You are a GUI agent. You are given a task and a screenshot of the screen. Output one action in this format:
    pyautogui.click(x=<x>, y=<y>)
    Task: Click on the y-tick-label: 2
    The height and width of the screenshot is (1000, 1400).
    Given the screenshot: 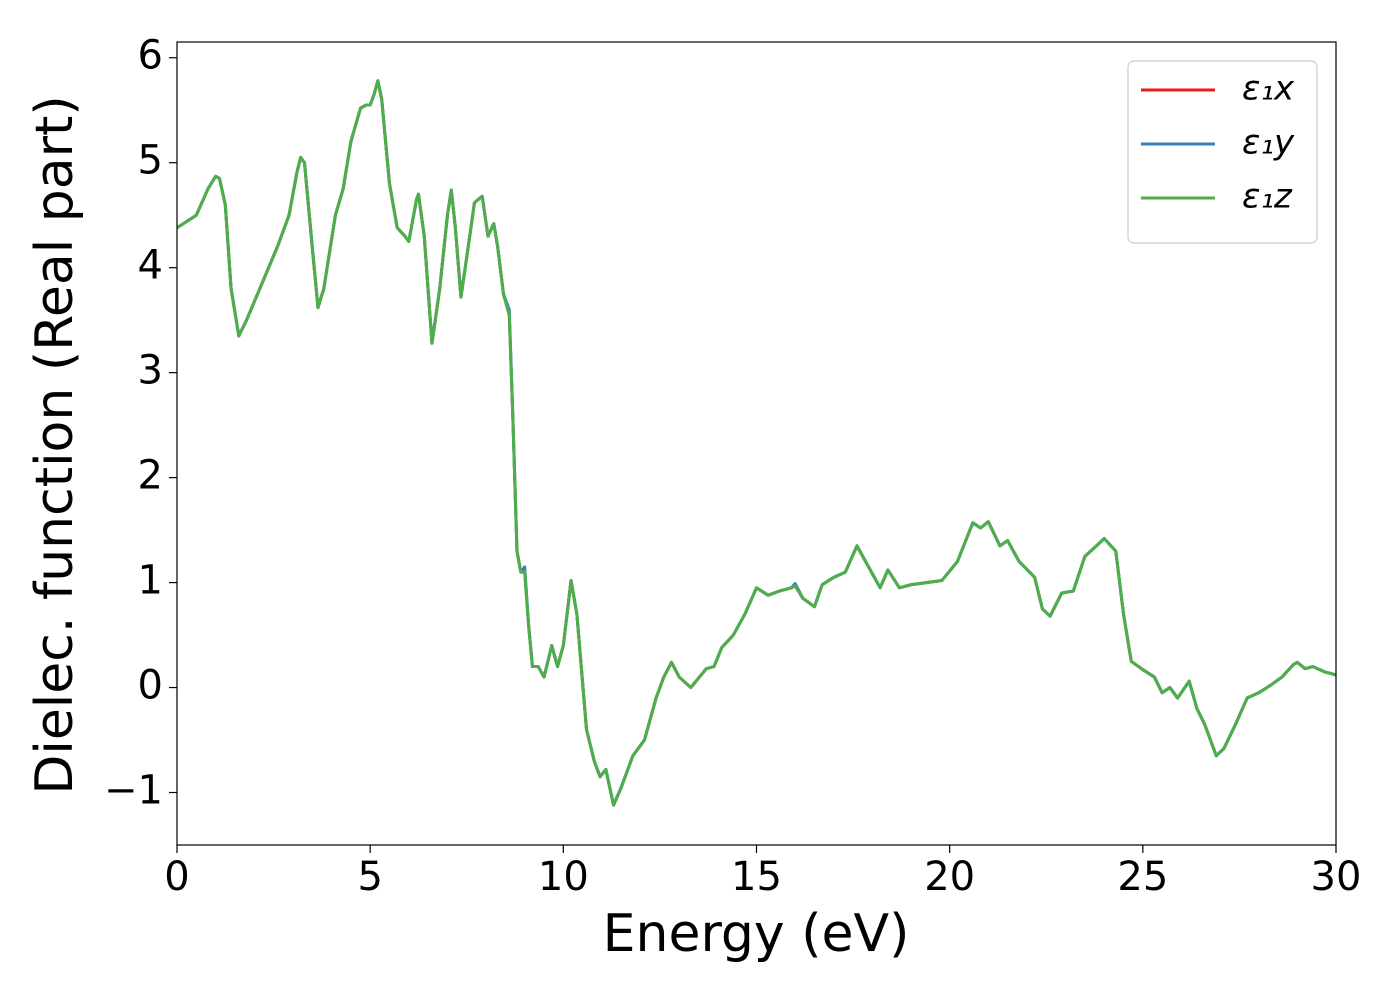 What is the action you would take?
    pyautogui.click(x=150, y=476)
    